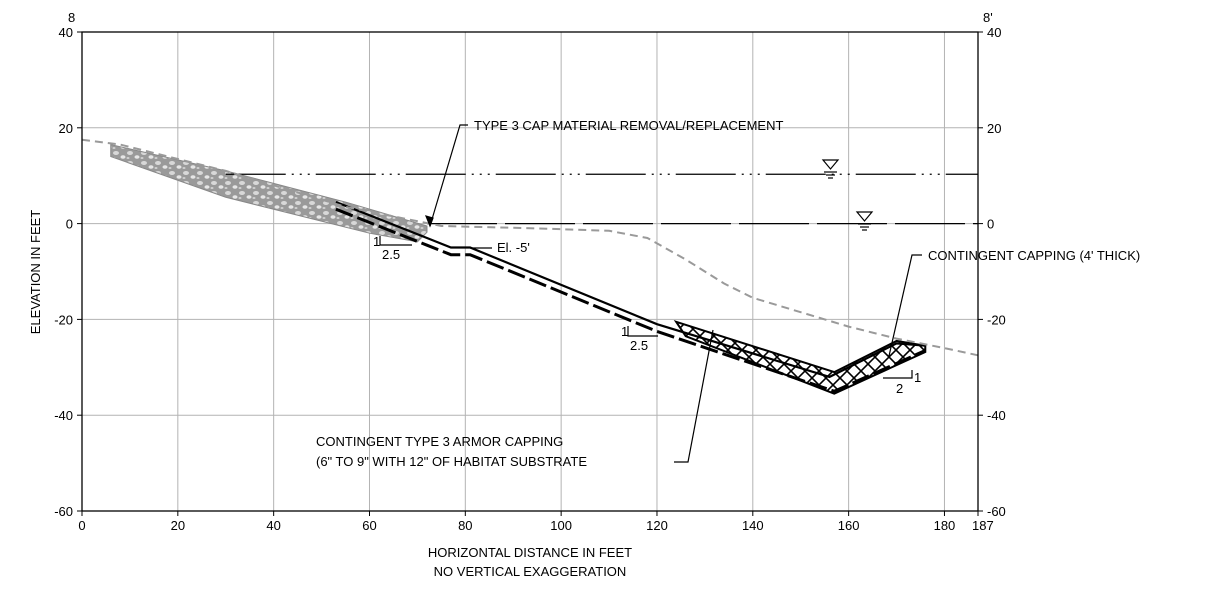 This screenshot has height=597, width=1226. What do you see at coordinates (905, 305) in the screenshot?
I see `leader-contingent-capping` at bounding box center [905, 305].